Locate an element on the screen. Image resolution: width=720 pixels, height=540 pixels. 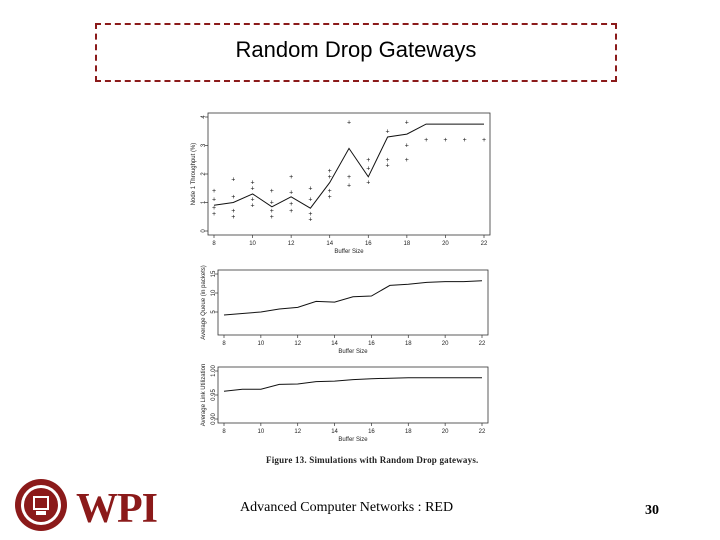
y-axis-label: Average Link Utilization is located at coordinates (204, 395).